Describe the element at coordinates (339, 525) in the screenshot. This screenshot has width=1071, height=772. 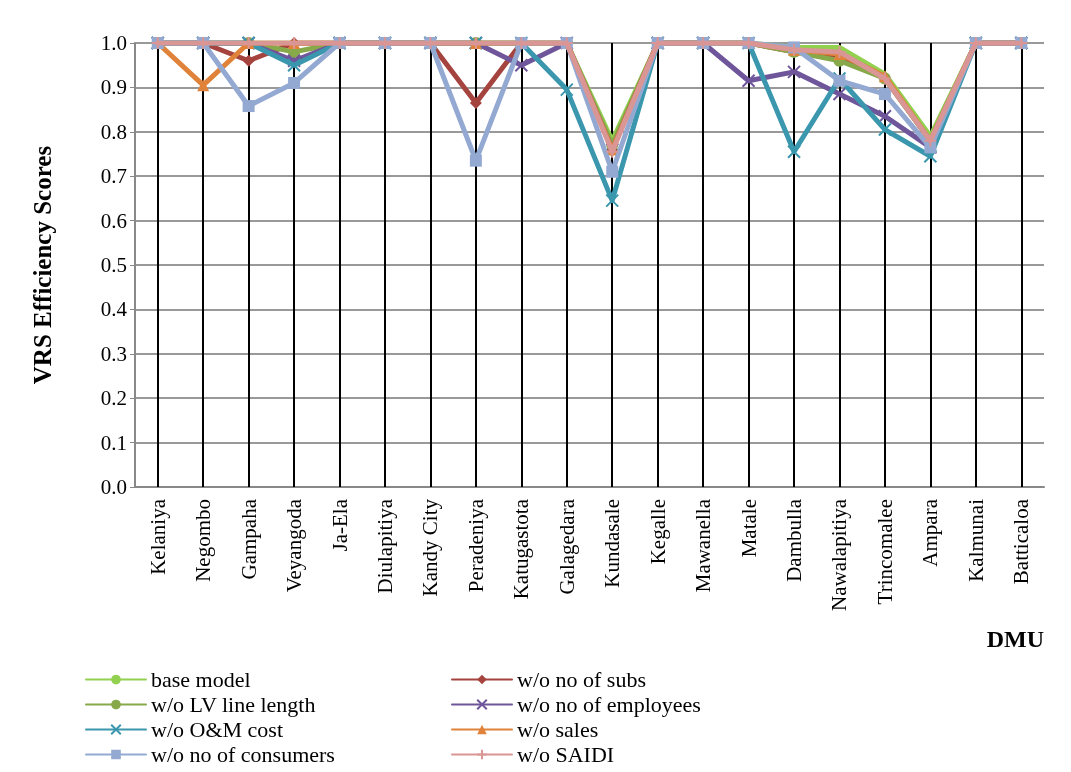
I see `x-tick-label: Ja-Ela` at that location.